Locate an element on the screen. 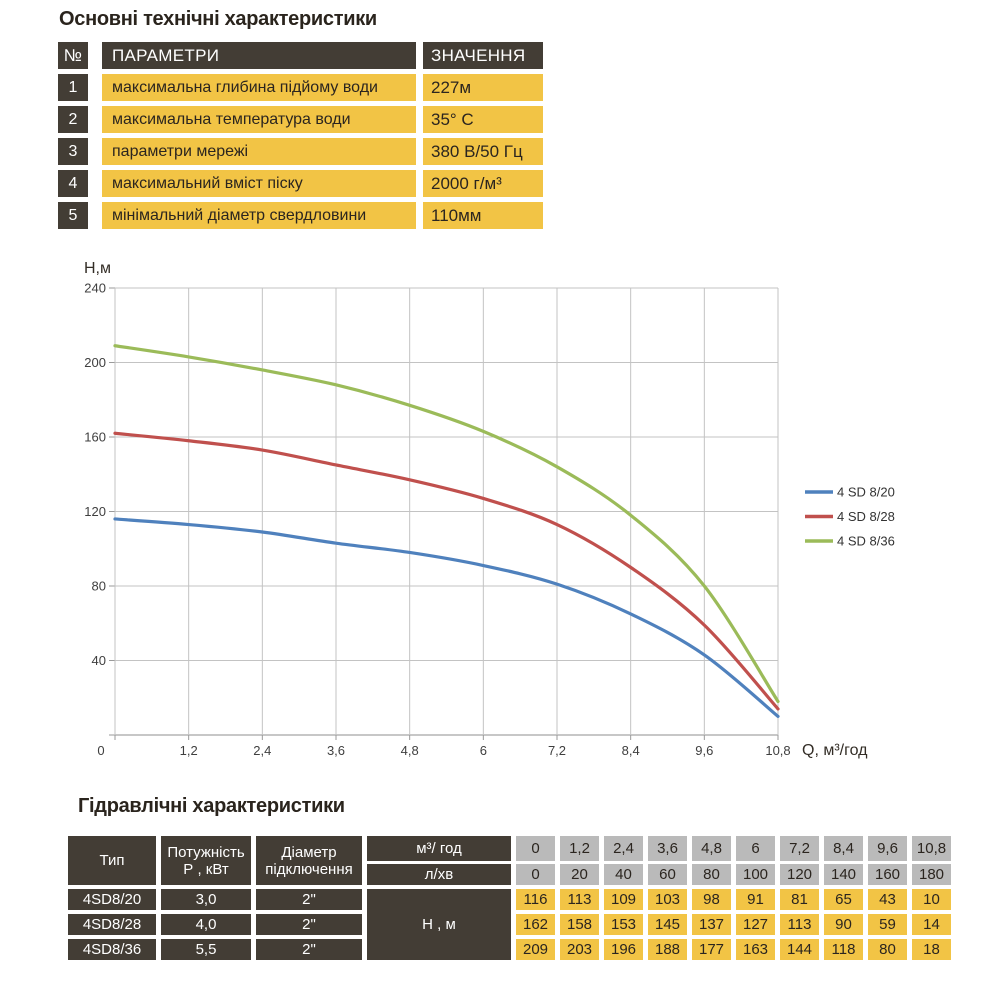 The height and width of the screenshot is (1000, 1000). svg-text: 1,2 is located at coordinates (189, 750).